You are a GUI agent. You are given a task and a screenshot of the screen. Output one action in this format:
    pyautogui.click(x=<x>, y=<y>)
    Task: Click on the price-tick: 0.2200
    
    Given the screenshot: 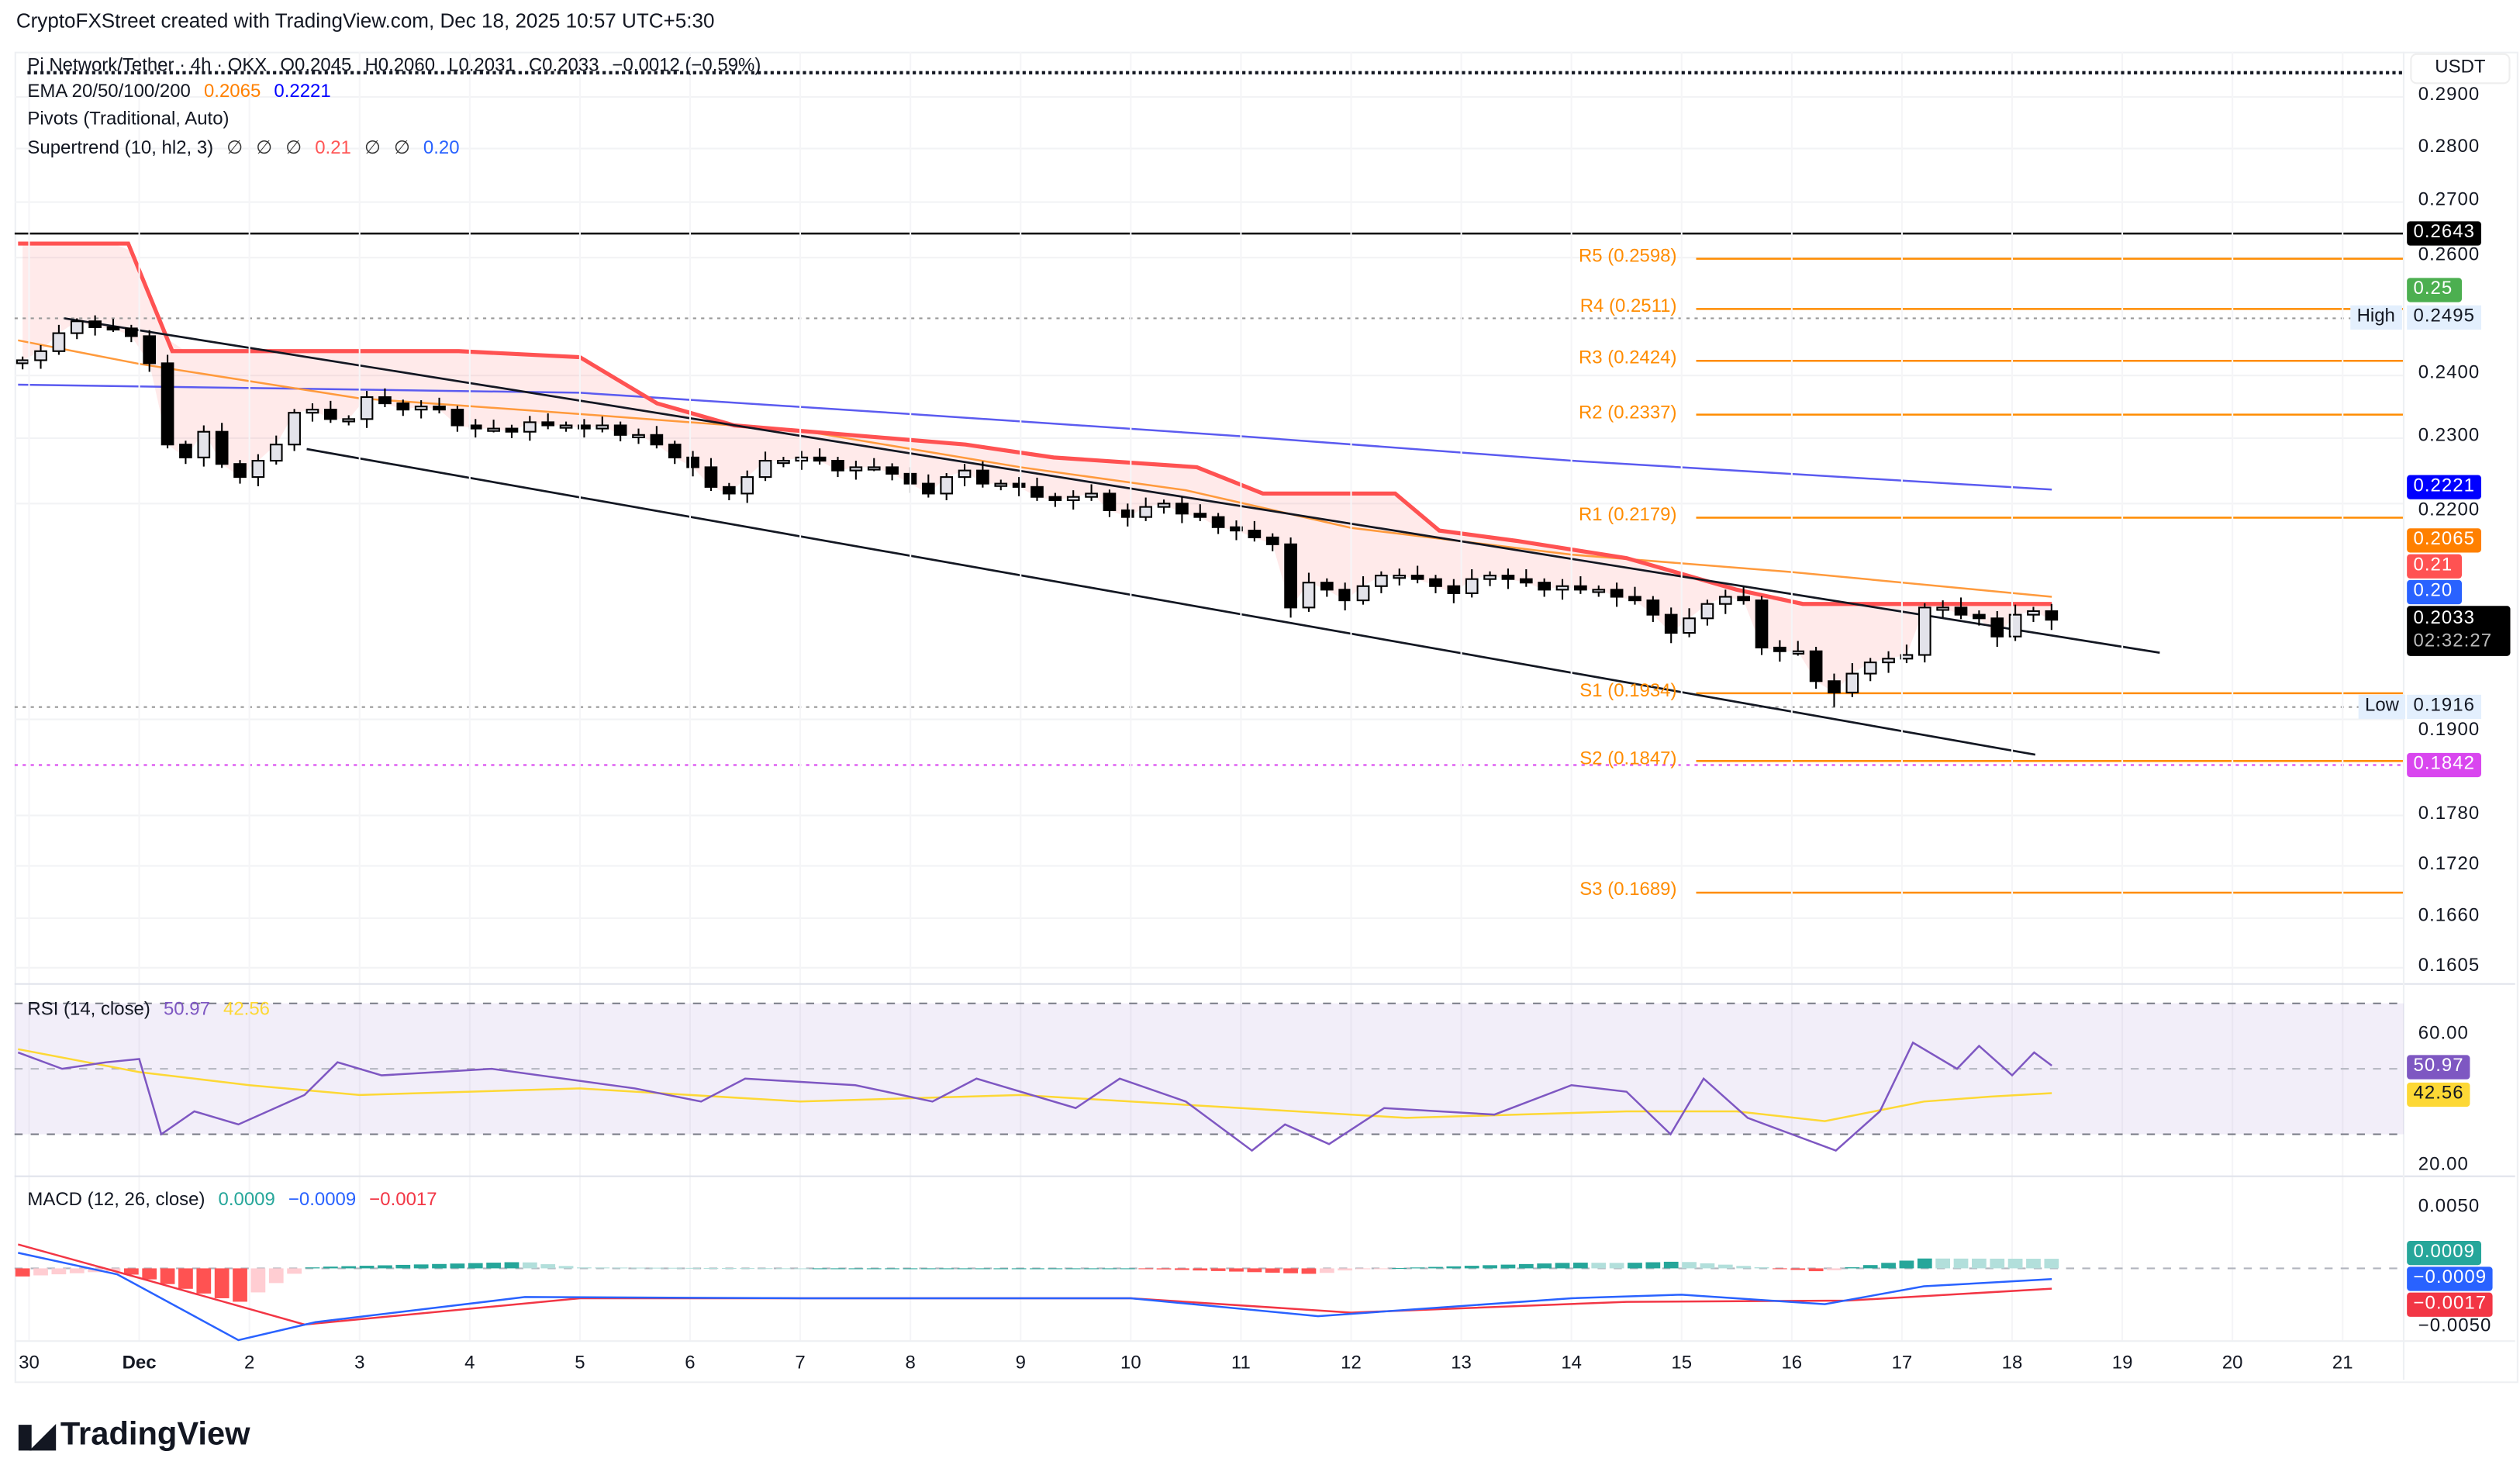 What is the action you would take?
    pyautogui.click(x=2449, y=510)
    